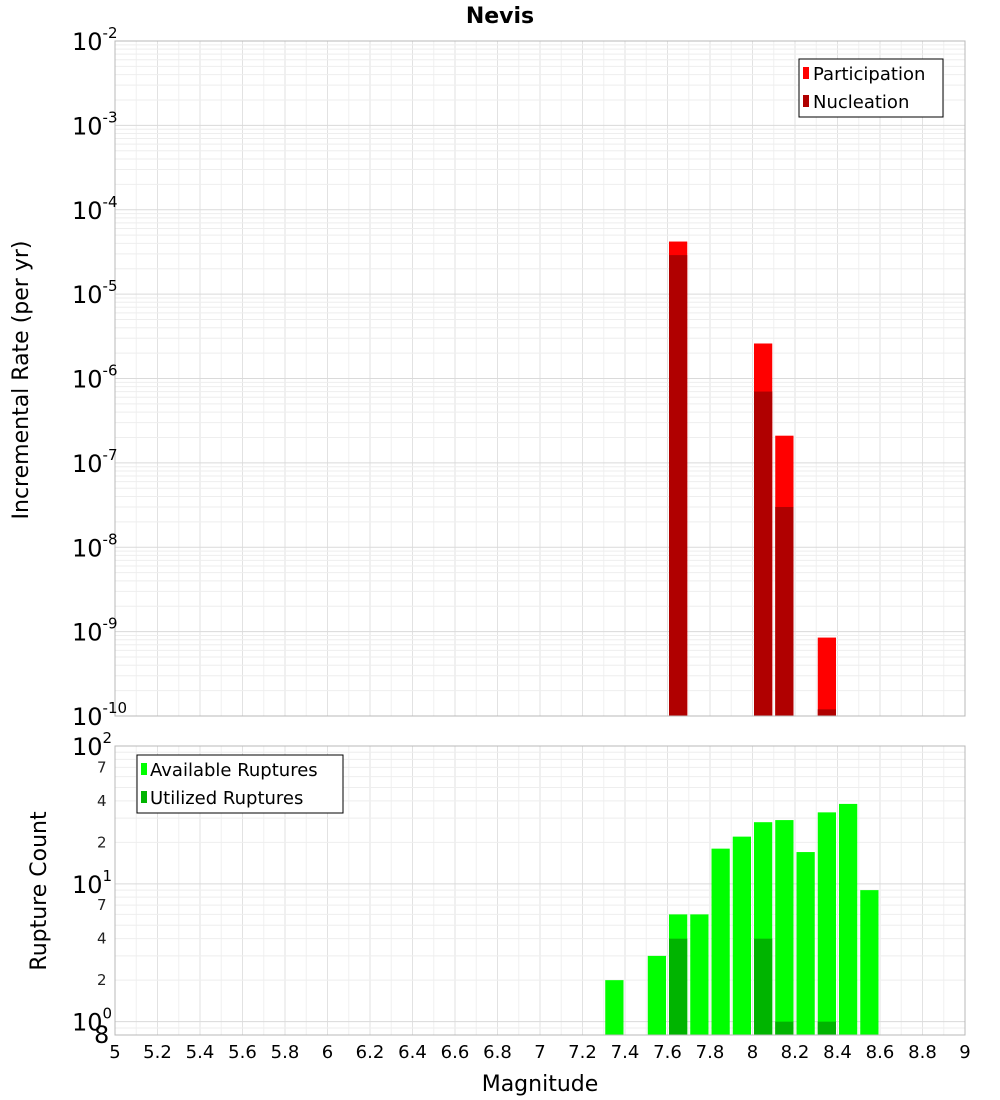 The image size is (1000, 1100). I want to click on x-tick-label: 6.4, so click(412, 1052).